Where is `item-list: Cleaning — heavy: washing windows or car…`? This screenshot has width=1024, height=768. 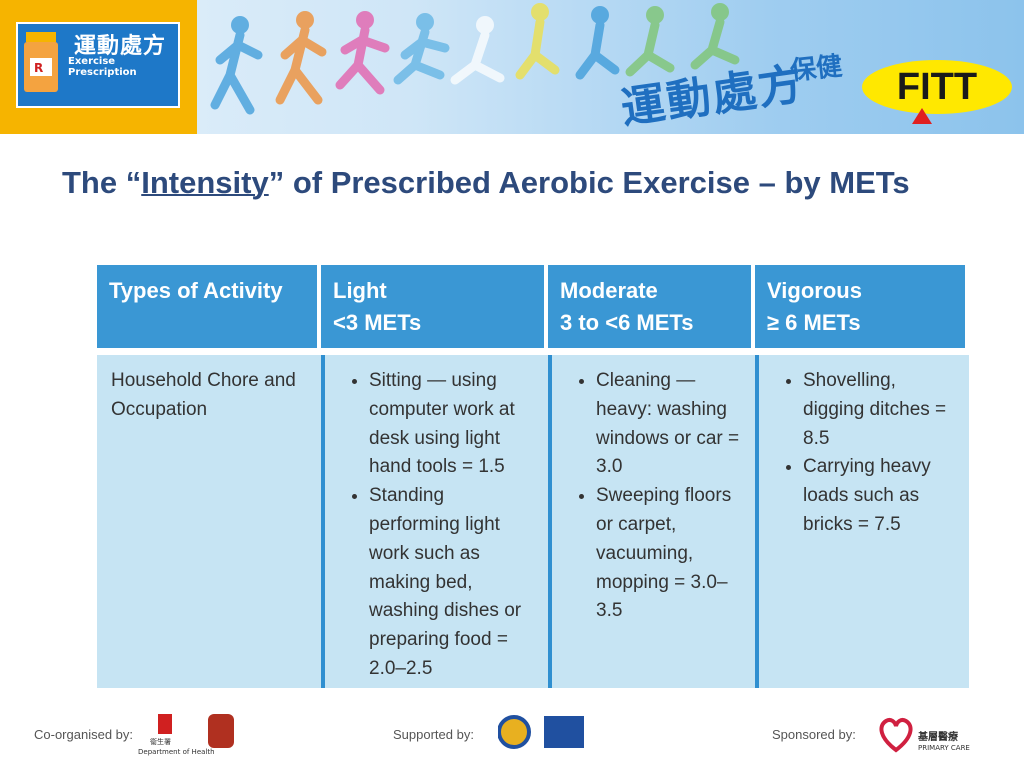
item-list: Cleaning — heavy: washing windows or car… is located at coordinates (654, 496).